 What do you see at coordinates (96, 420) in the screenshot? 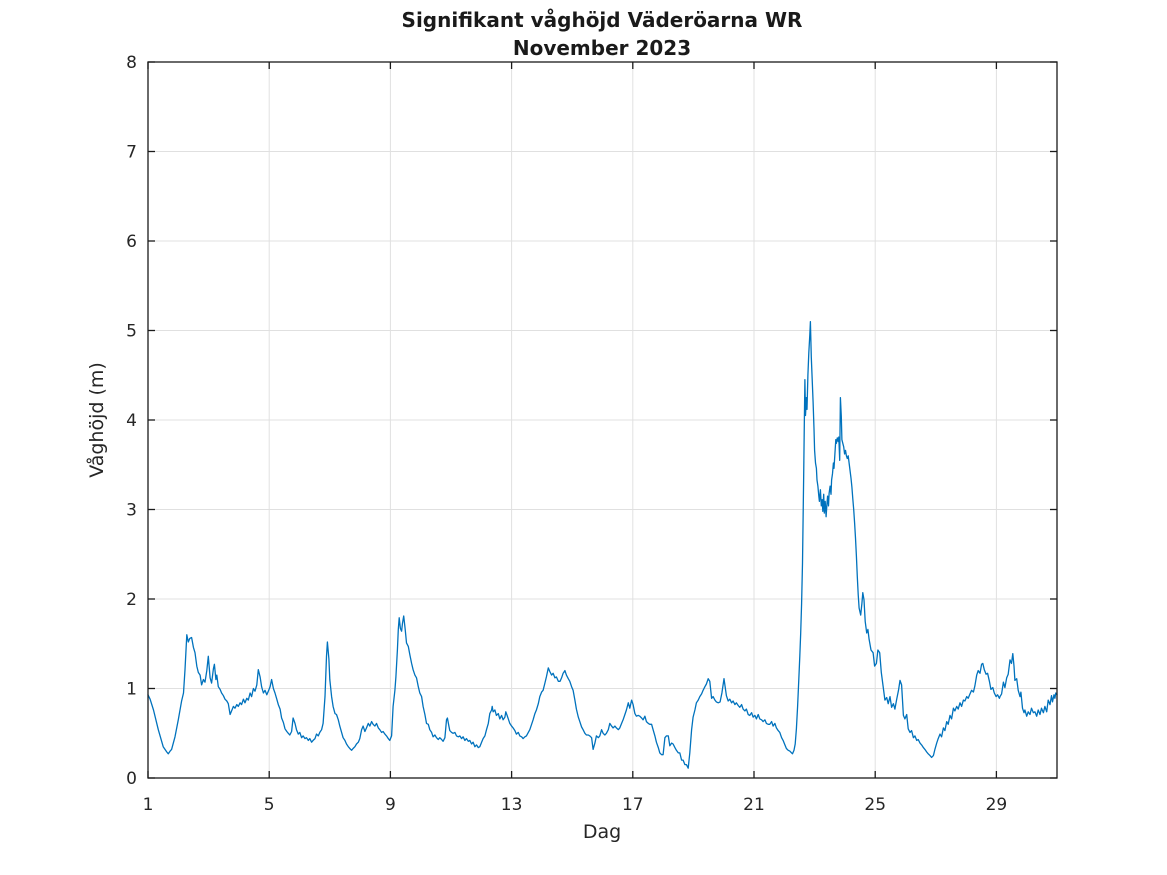
I see `y-axis-label: Våghöjd (m)` at bounding box center [96, 420].